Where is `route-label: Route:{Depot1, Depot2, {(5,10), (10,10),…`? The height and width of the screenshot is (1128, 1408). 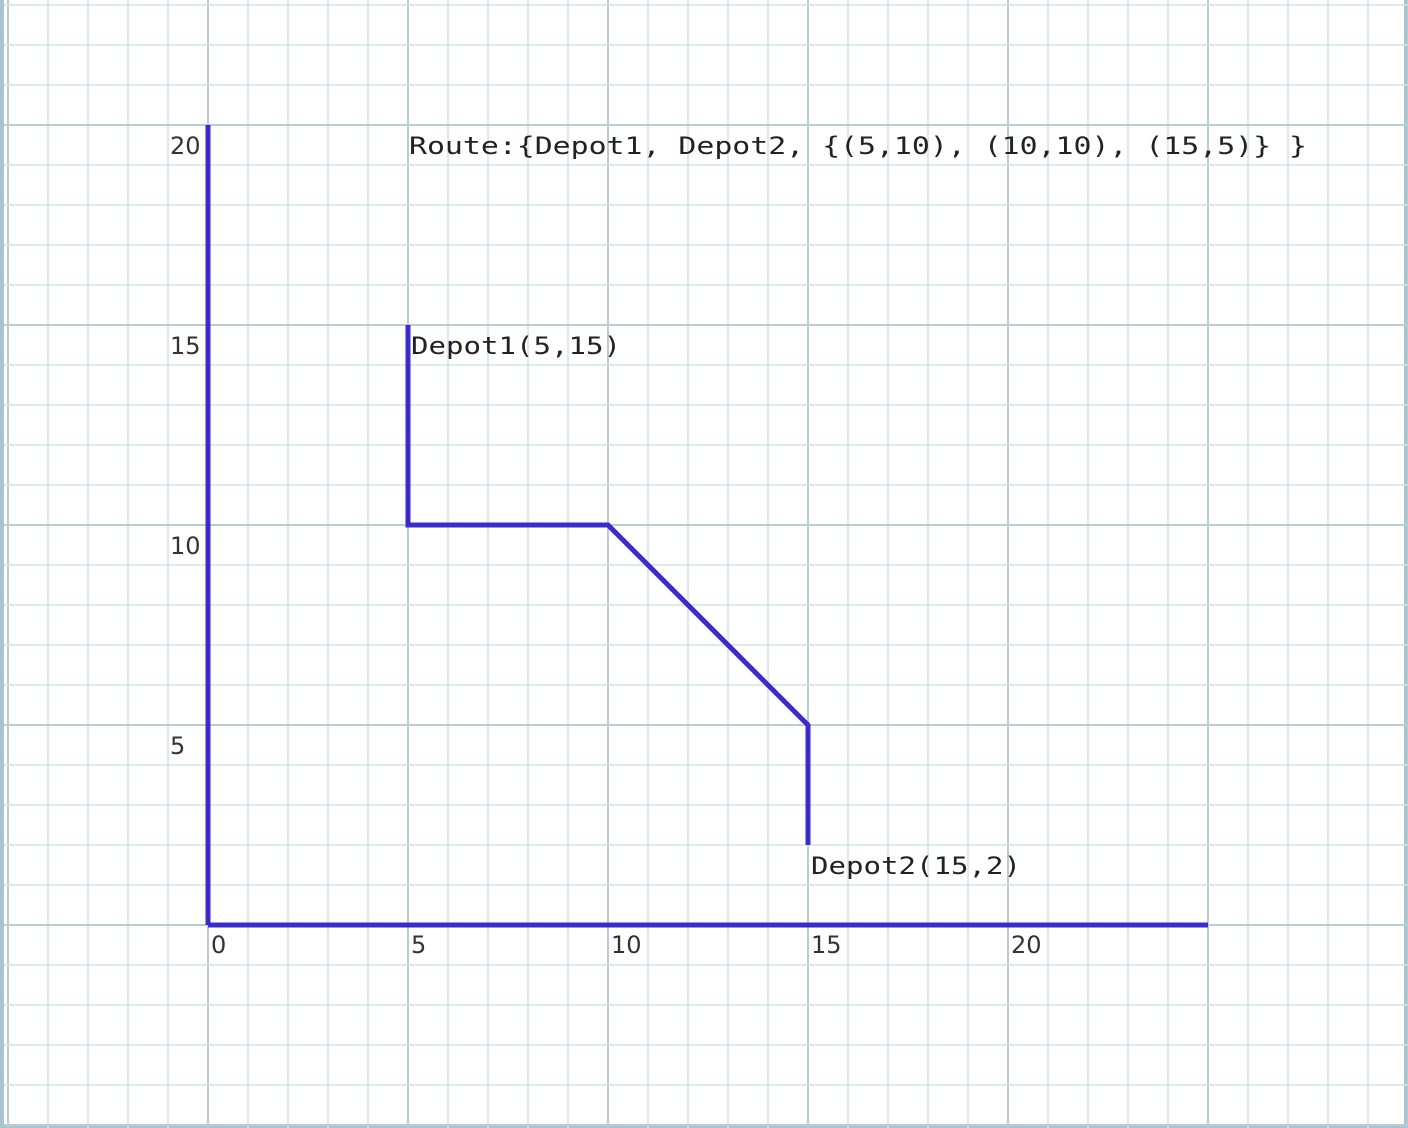 route-label: Route:{Depot1, Depot2, {(5,10), (10,10),… is located at coordinates (858, 146).